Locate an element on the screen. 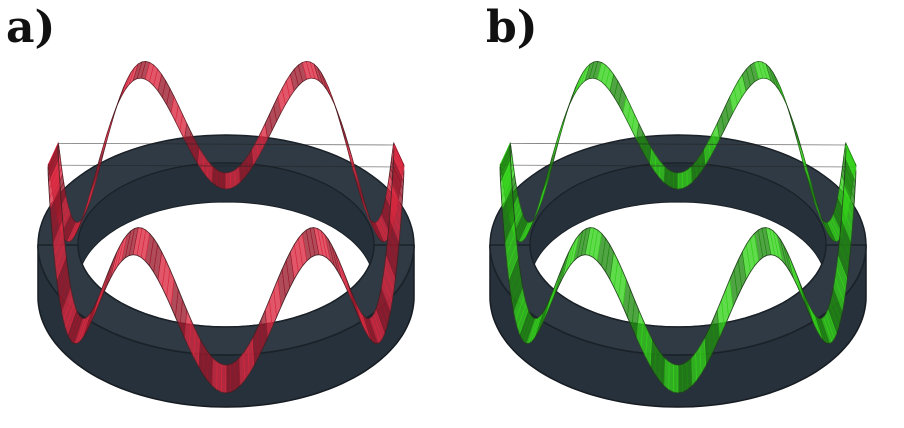 Image resolution: width=904 pixels, height=428 pixels. panel-a-label: a) is located at coordinates (31, 27).